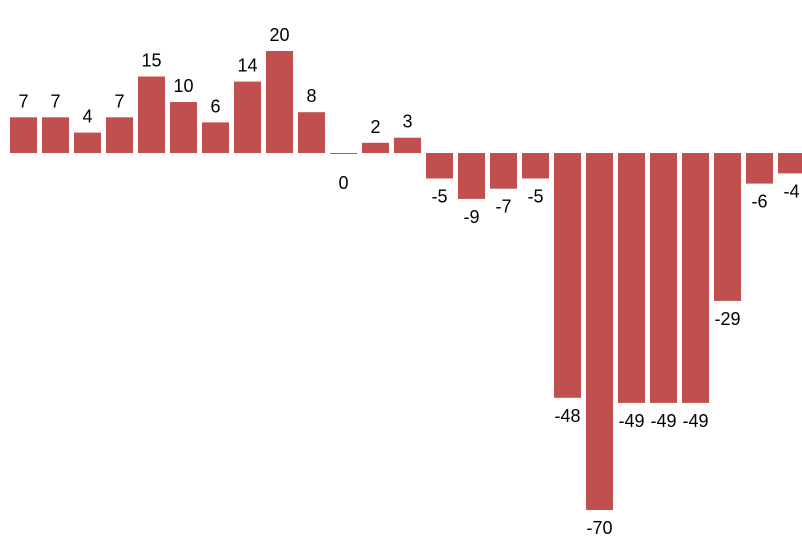 The width and height of the screenshot is (802, 550). I want to click on data-label-8: 14, so click(247, 66).